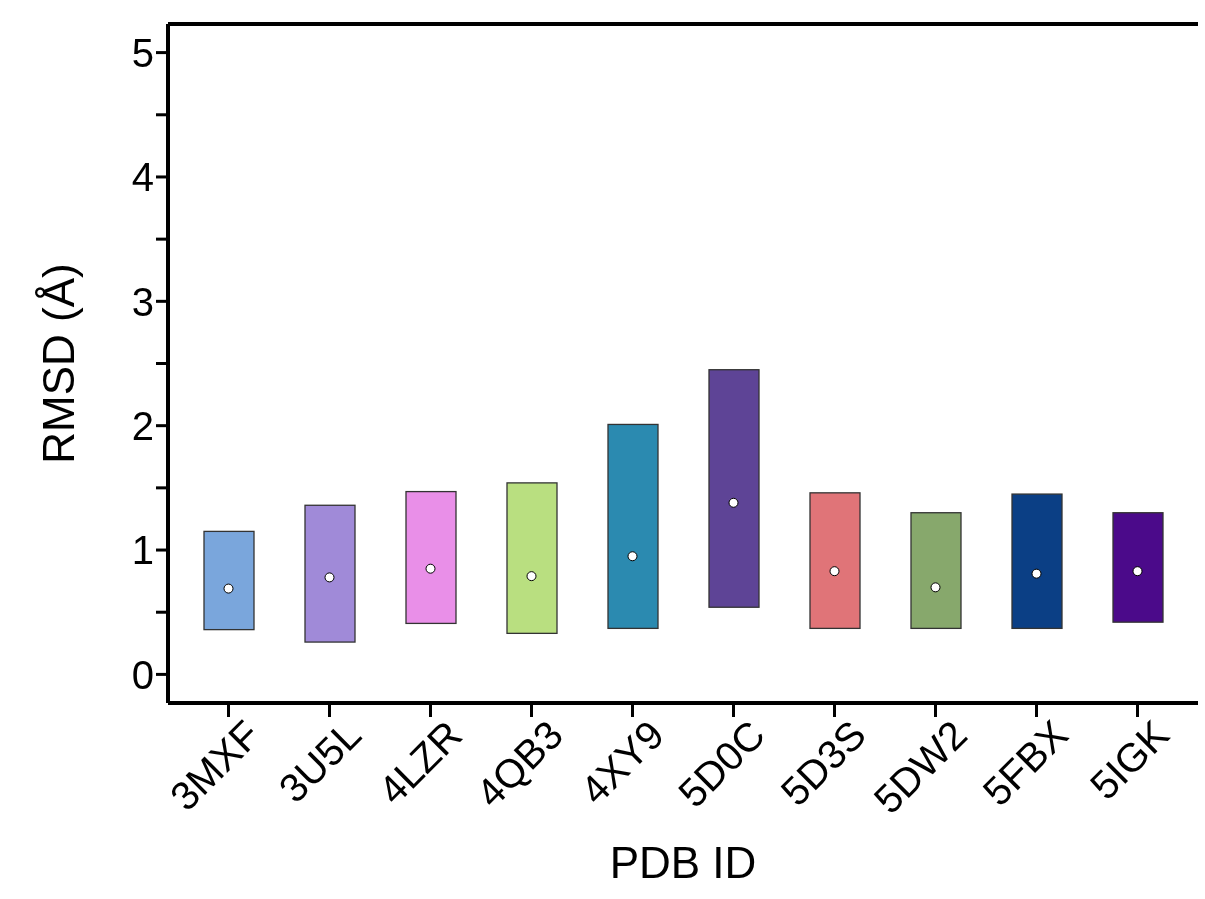 This screenshot has height=899, width=1205. Describe the element at coordinates (58, 363) in the screenshot. I see `y-axis-title: RMSD (Å)` at that location.